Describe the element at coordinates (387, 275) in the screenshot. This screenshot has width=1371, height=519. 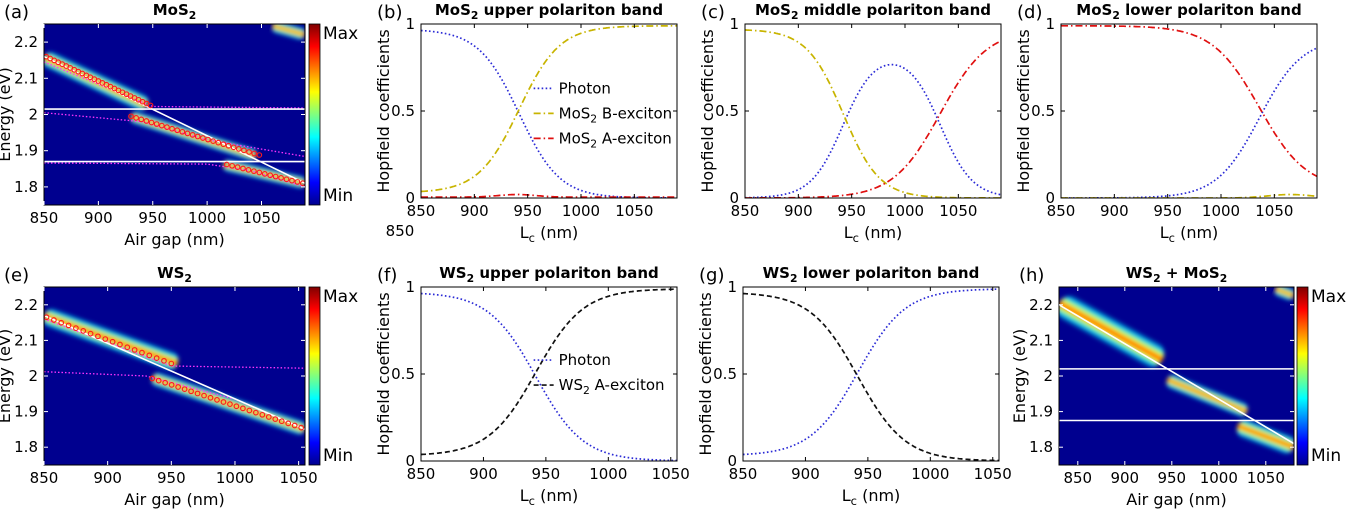
I see `panel-label: (f)` at that location.